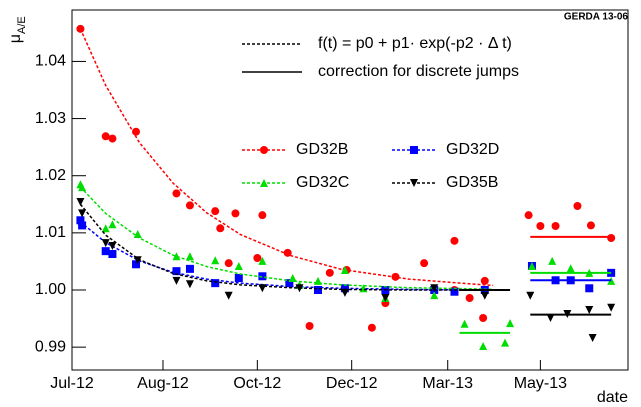 The image size is (641, 407). Describe the element at coordinates (418, 71) in the screenshot. I see `jump-legend-label: correction for discrete jumps` at that location.